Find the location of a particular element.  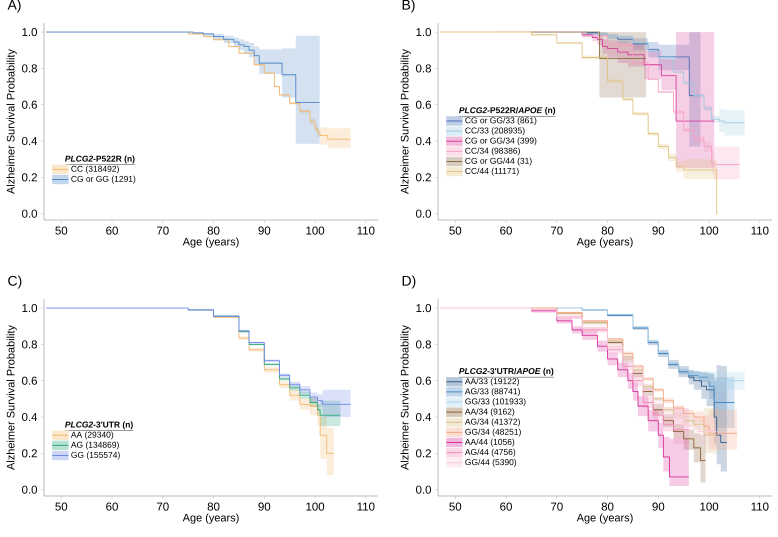

legend-label: AA/34 (9162) is located at coordinates (489, 412).